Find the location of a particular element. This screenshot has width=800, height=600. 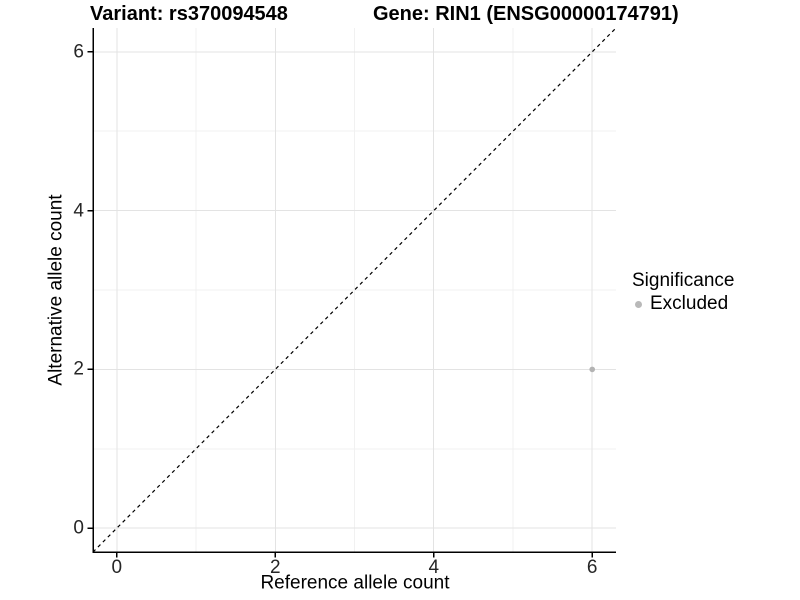

y-axis-title: Alternative allele count is located at coordinates (56, 290).